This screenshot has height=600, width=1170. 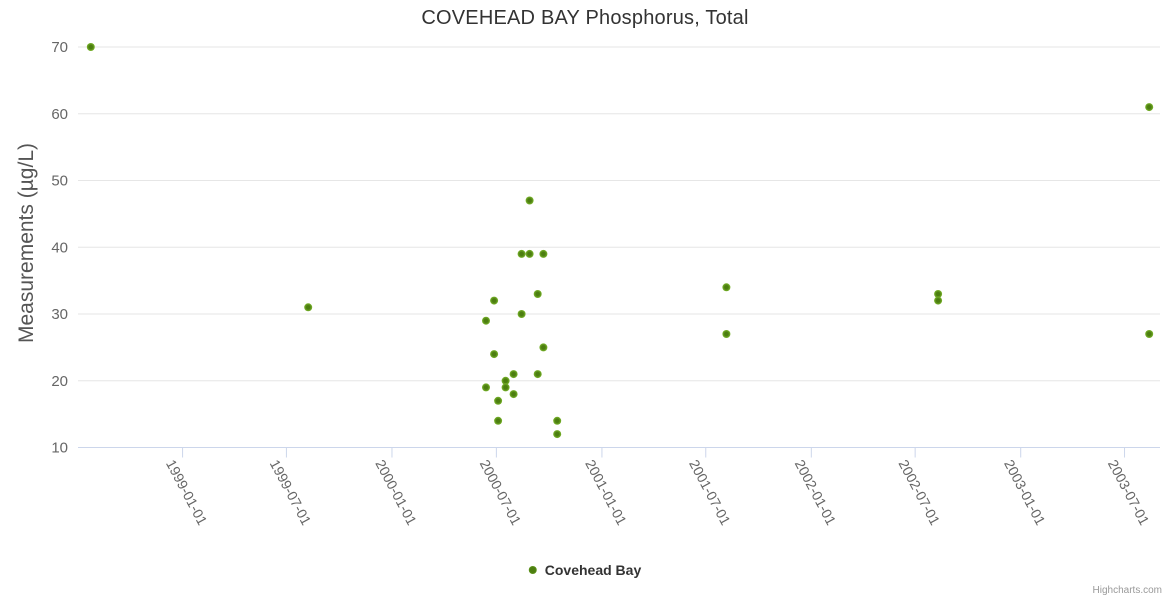 What do you see at coordinates (1129, 492) in the screenshot?
I see `x-tick-label: 2003-07-01` at bounding box center [1129, 492].